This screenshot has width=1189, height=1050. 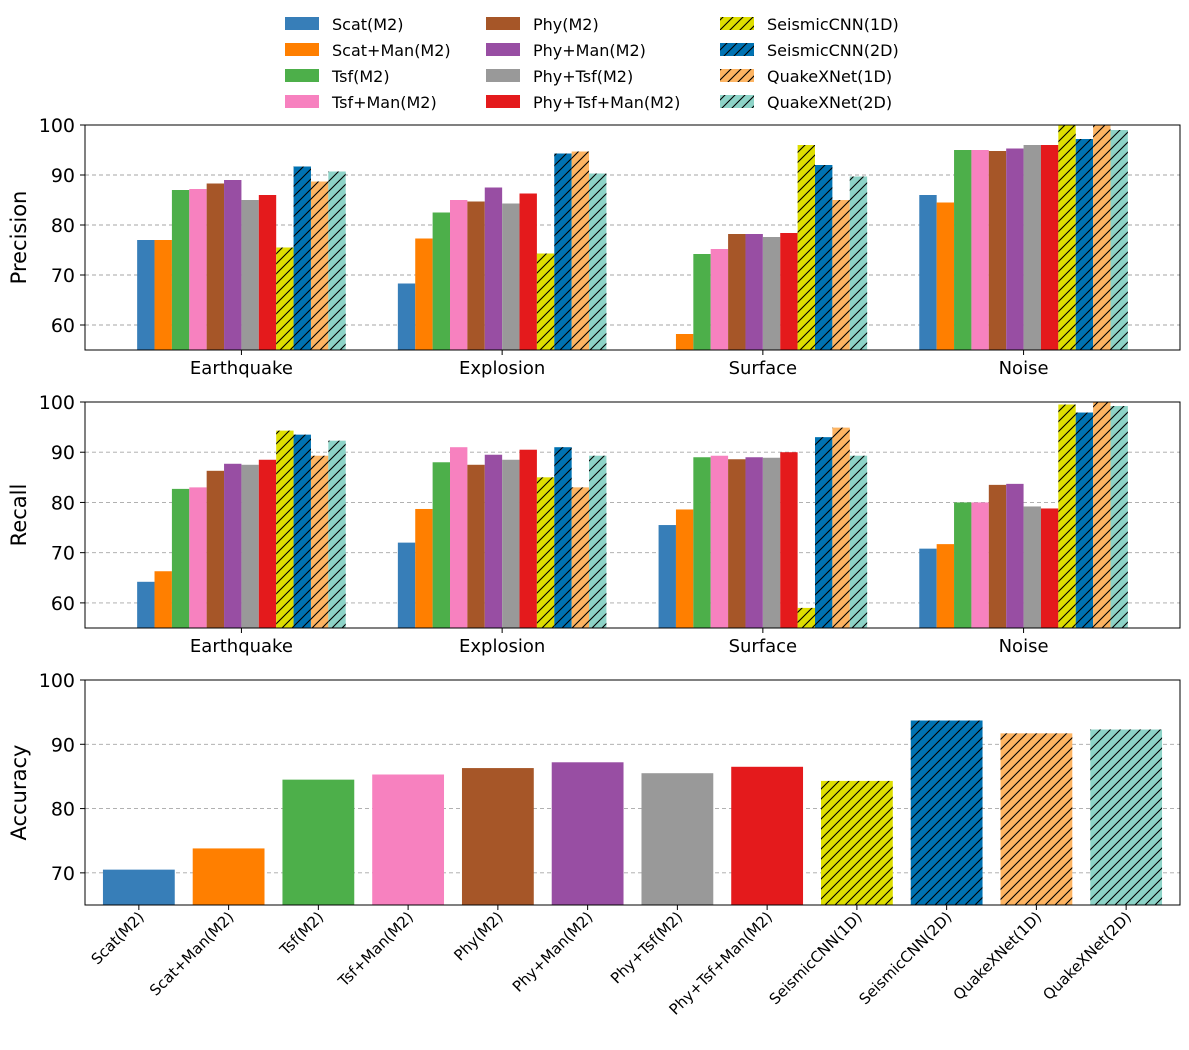 What do you see at coordinates (589, 50) in the screenshot?
I see `legend-label: Phy+Man(M2)` at bounding box center [589, 50].